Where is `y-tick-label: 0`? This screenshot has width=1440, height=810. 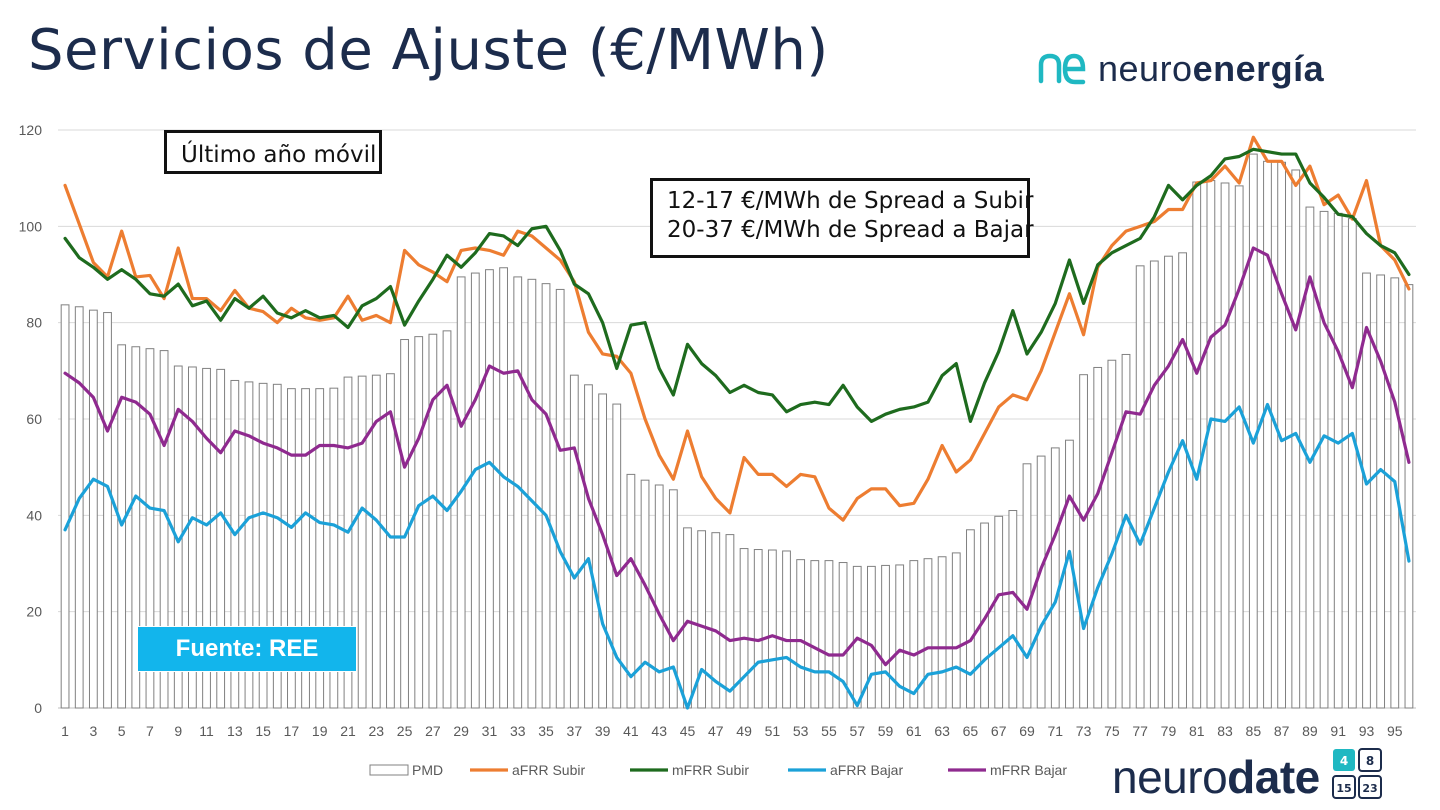 y-tick-label: 0 is located at coordinates (38, 708).